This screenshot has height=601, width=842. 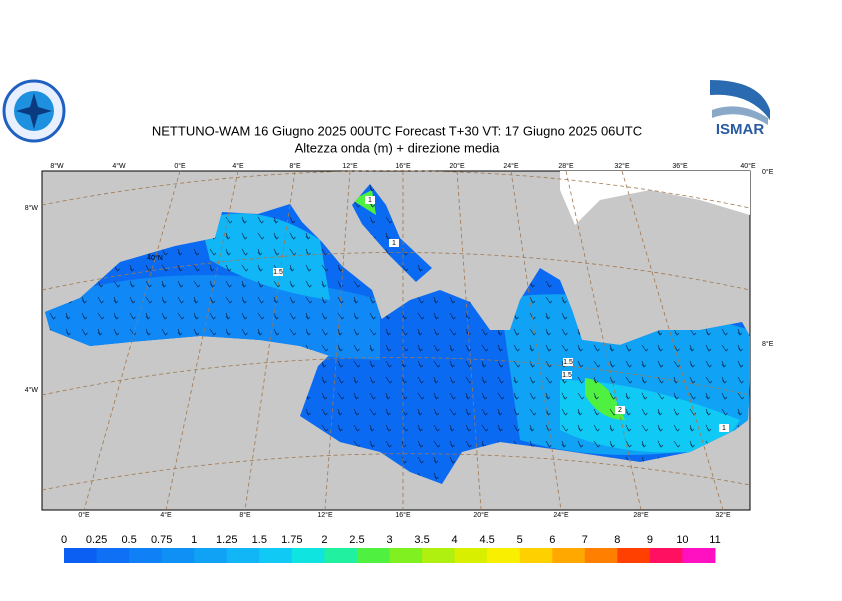 I want to click on logo-text: ISMAR, so click(x=740, y=129).